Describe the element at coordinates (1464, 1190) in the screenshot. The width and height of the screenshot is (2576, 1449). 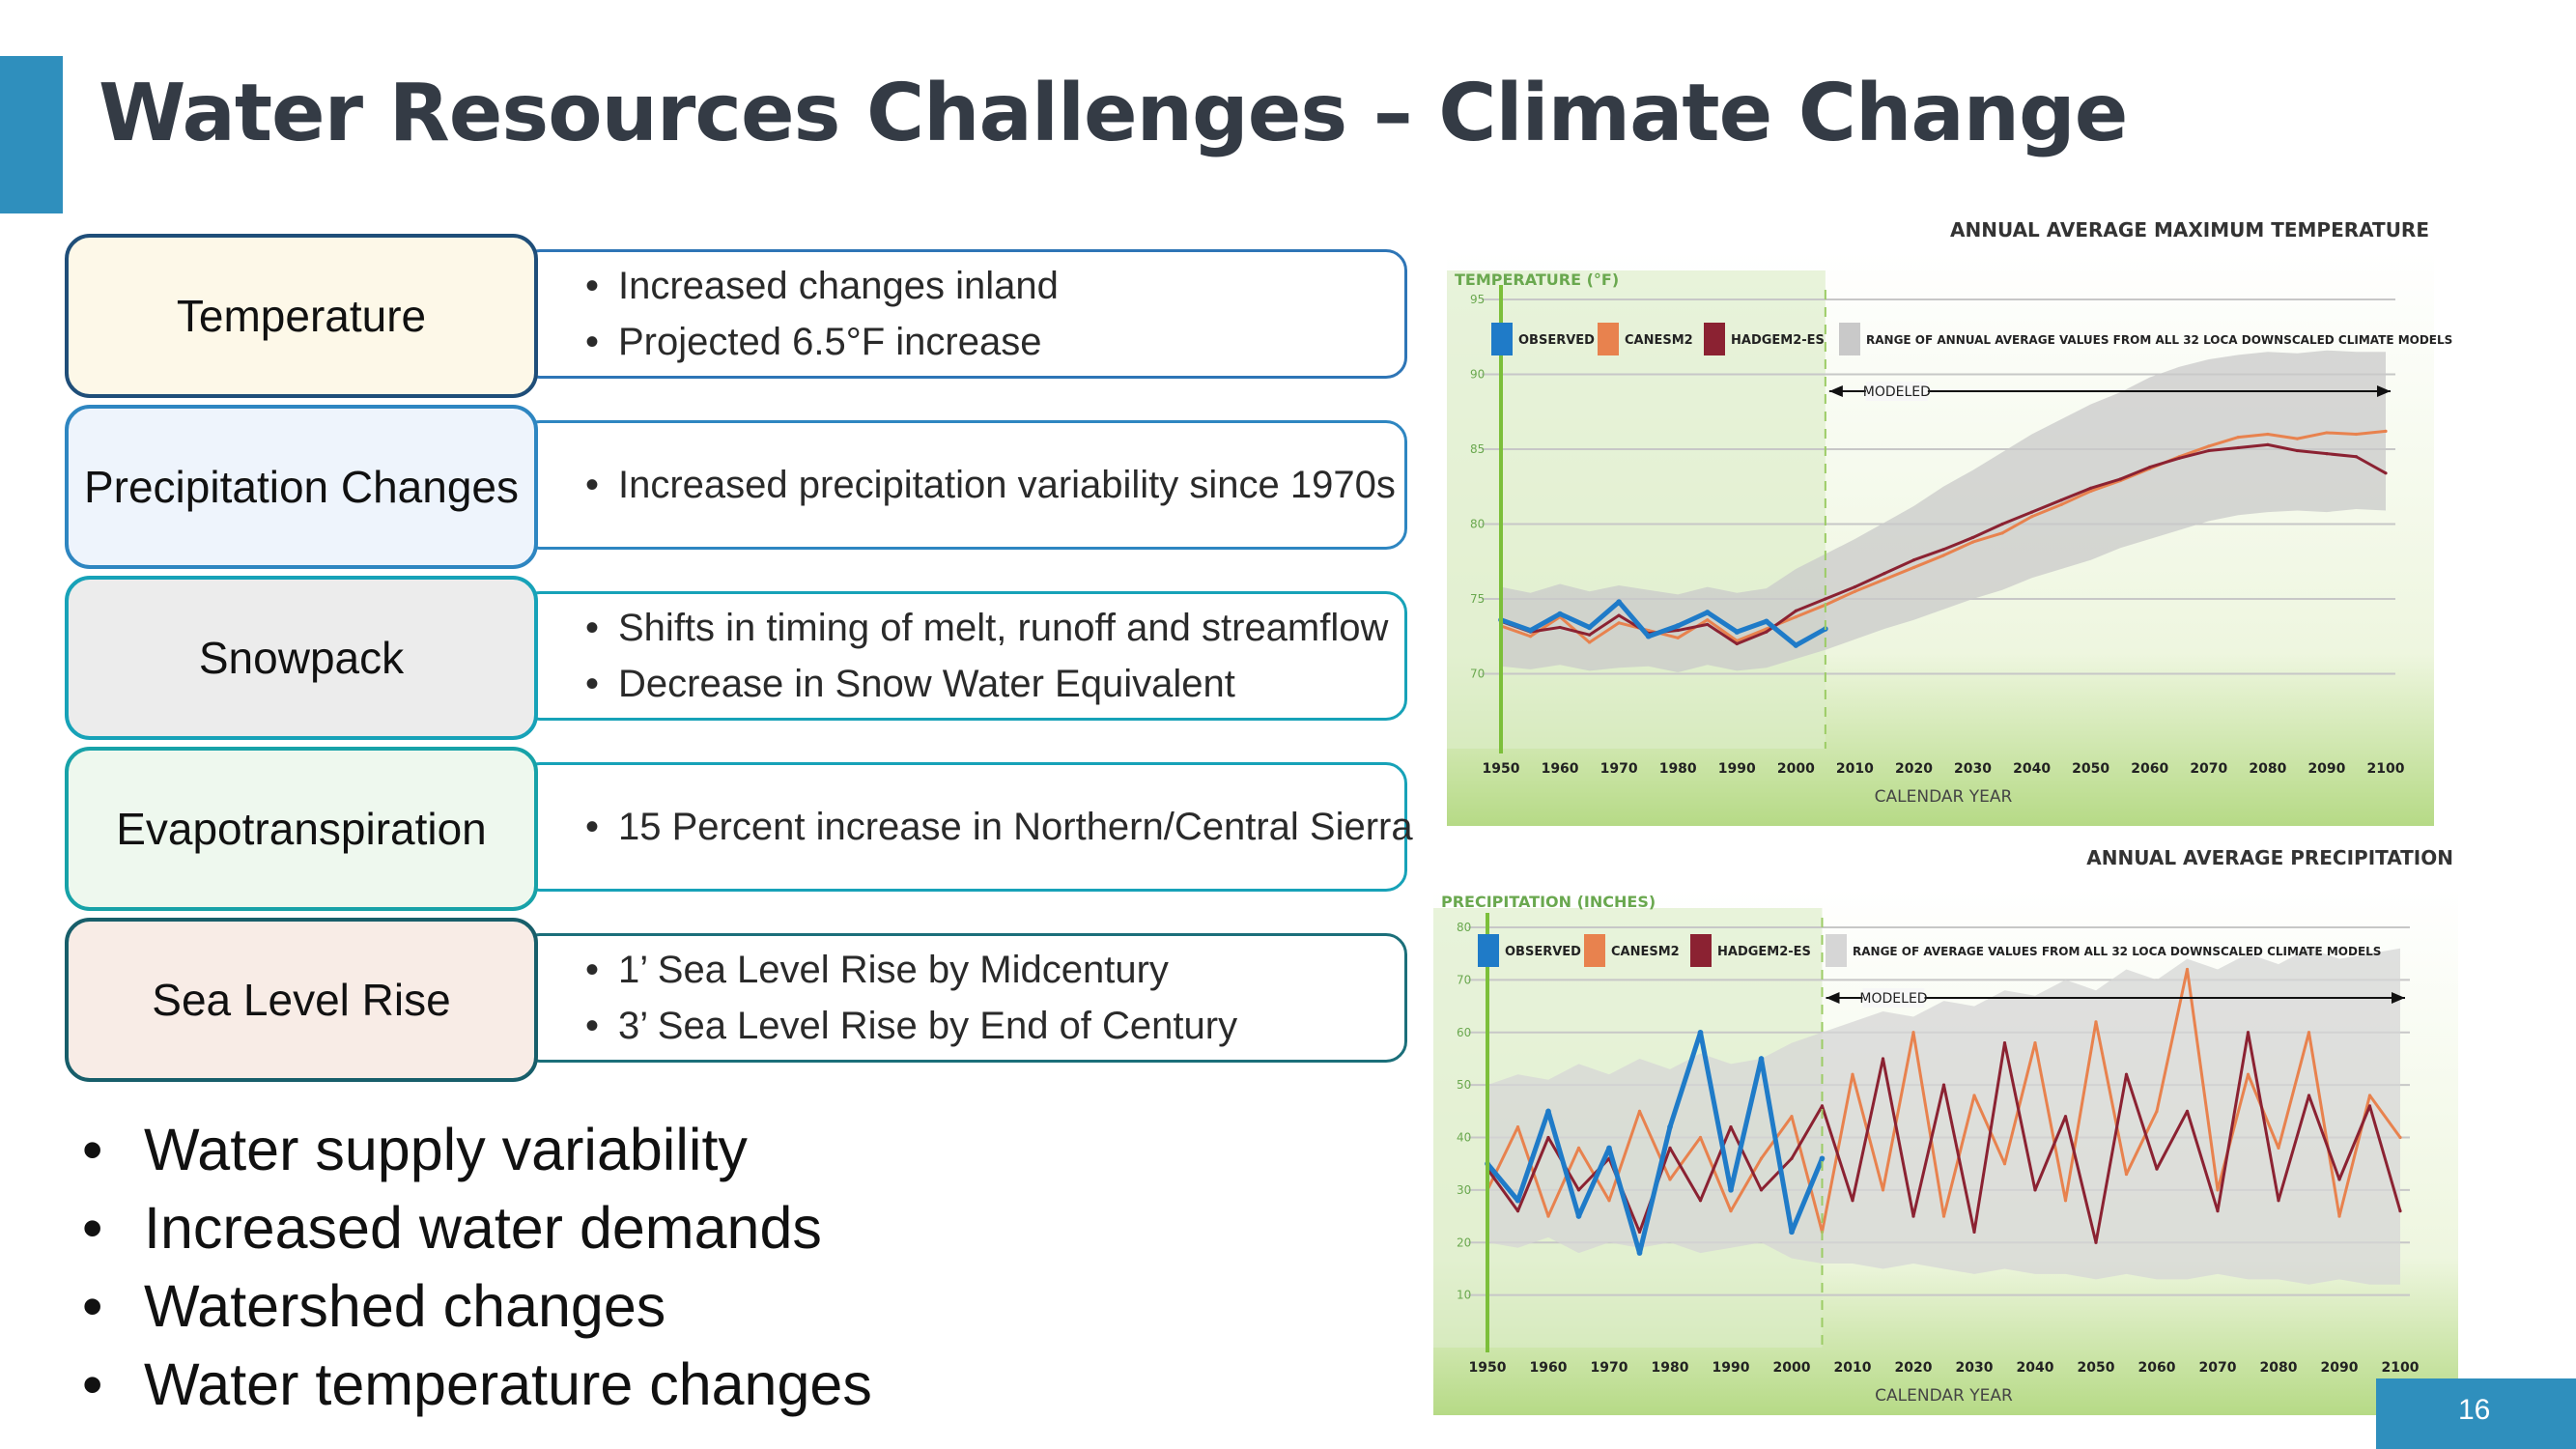
I see `y-tick-label: 30` at that location.